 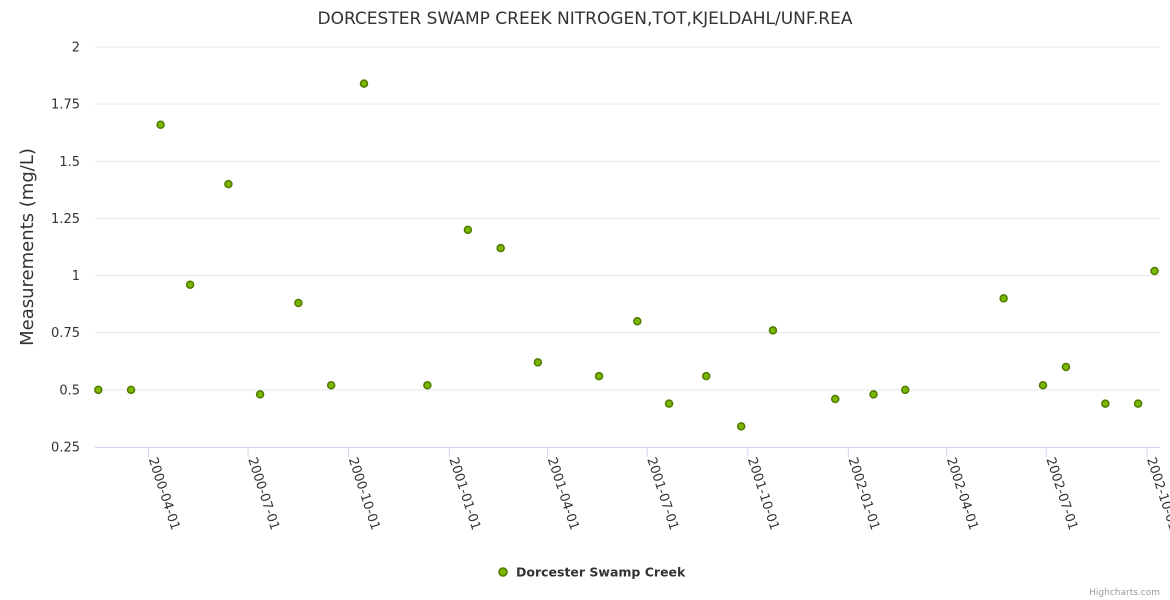 I want to click on y-axis-label: Measurements (mg/L), so click(x=27, y=247).